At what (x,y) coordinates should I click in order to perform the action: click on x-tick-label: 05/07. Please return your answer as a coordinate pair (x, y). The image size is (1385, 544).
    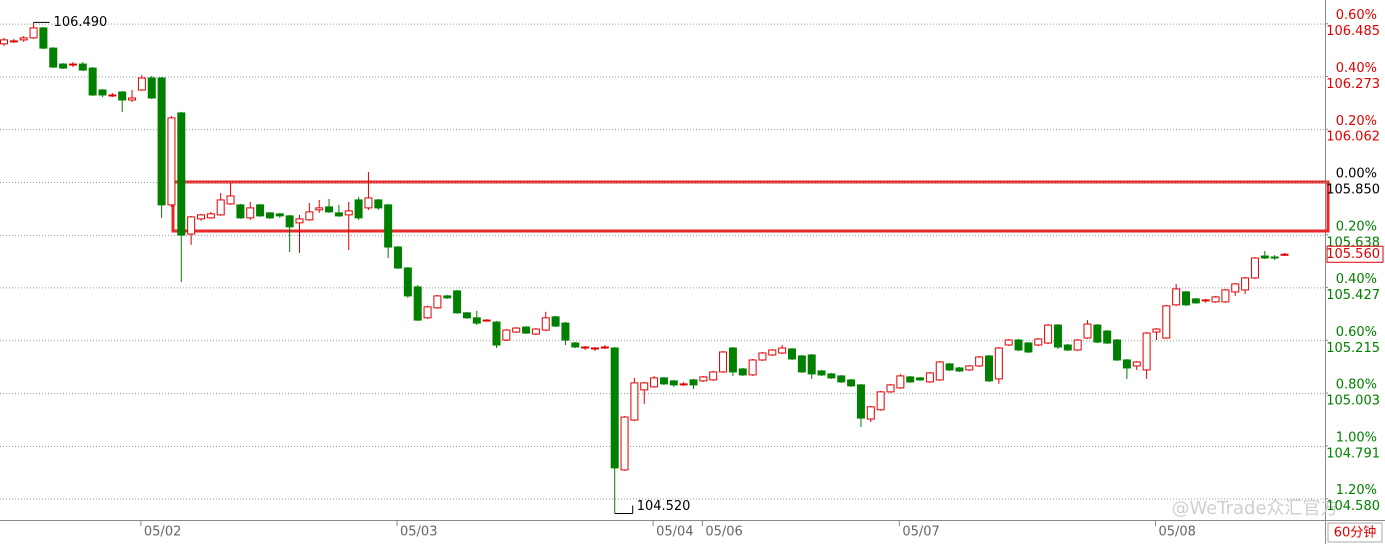
    Looking at the image, I should click on (920, 532).